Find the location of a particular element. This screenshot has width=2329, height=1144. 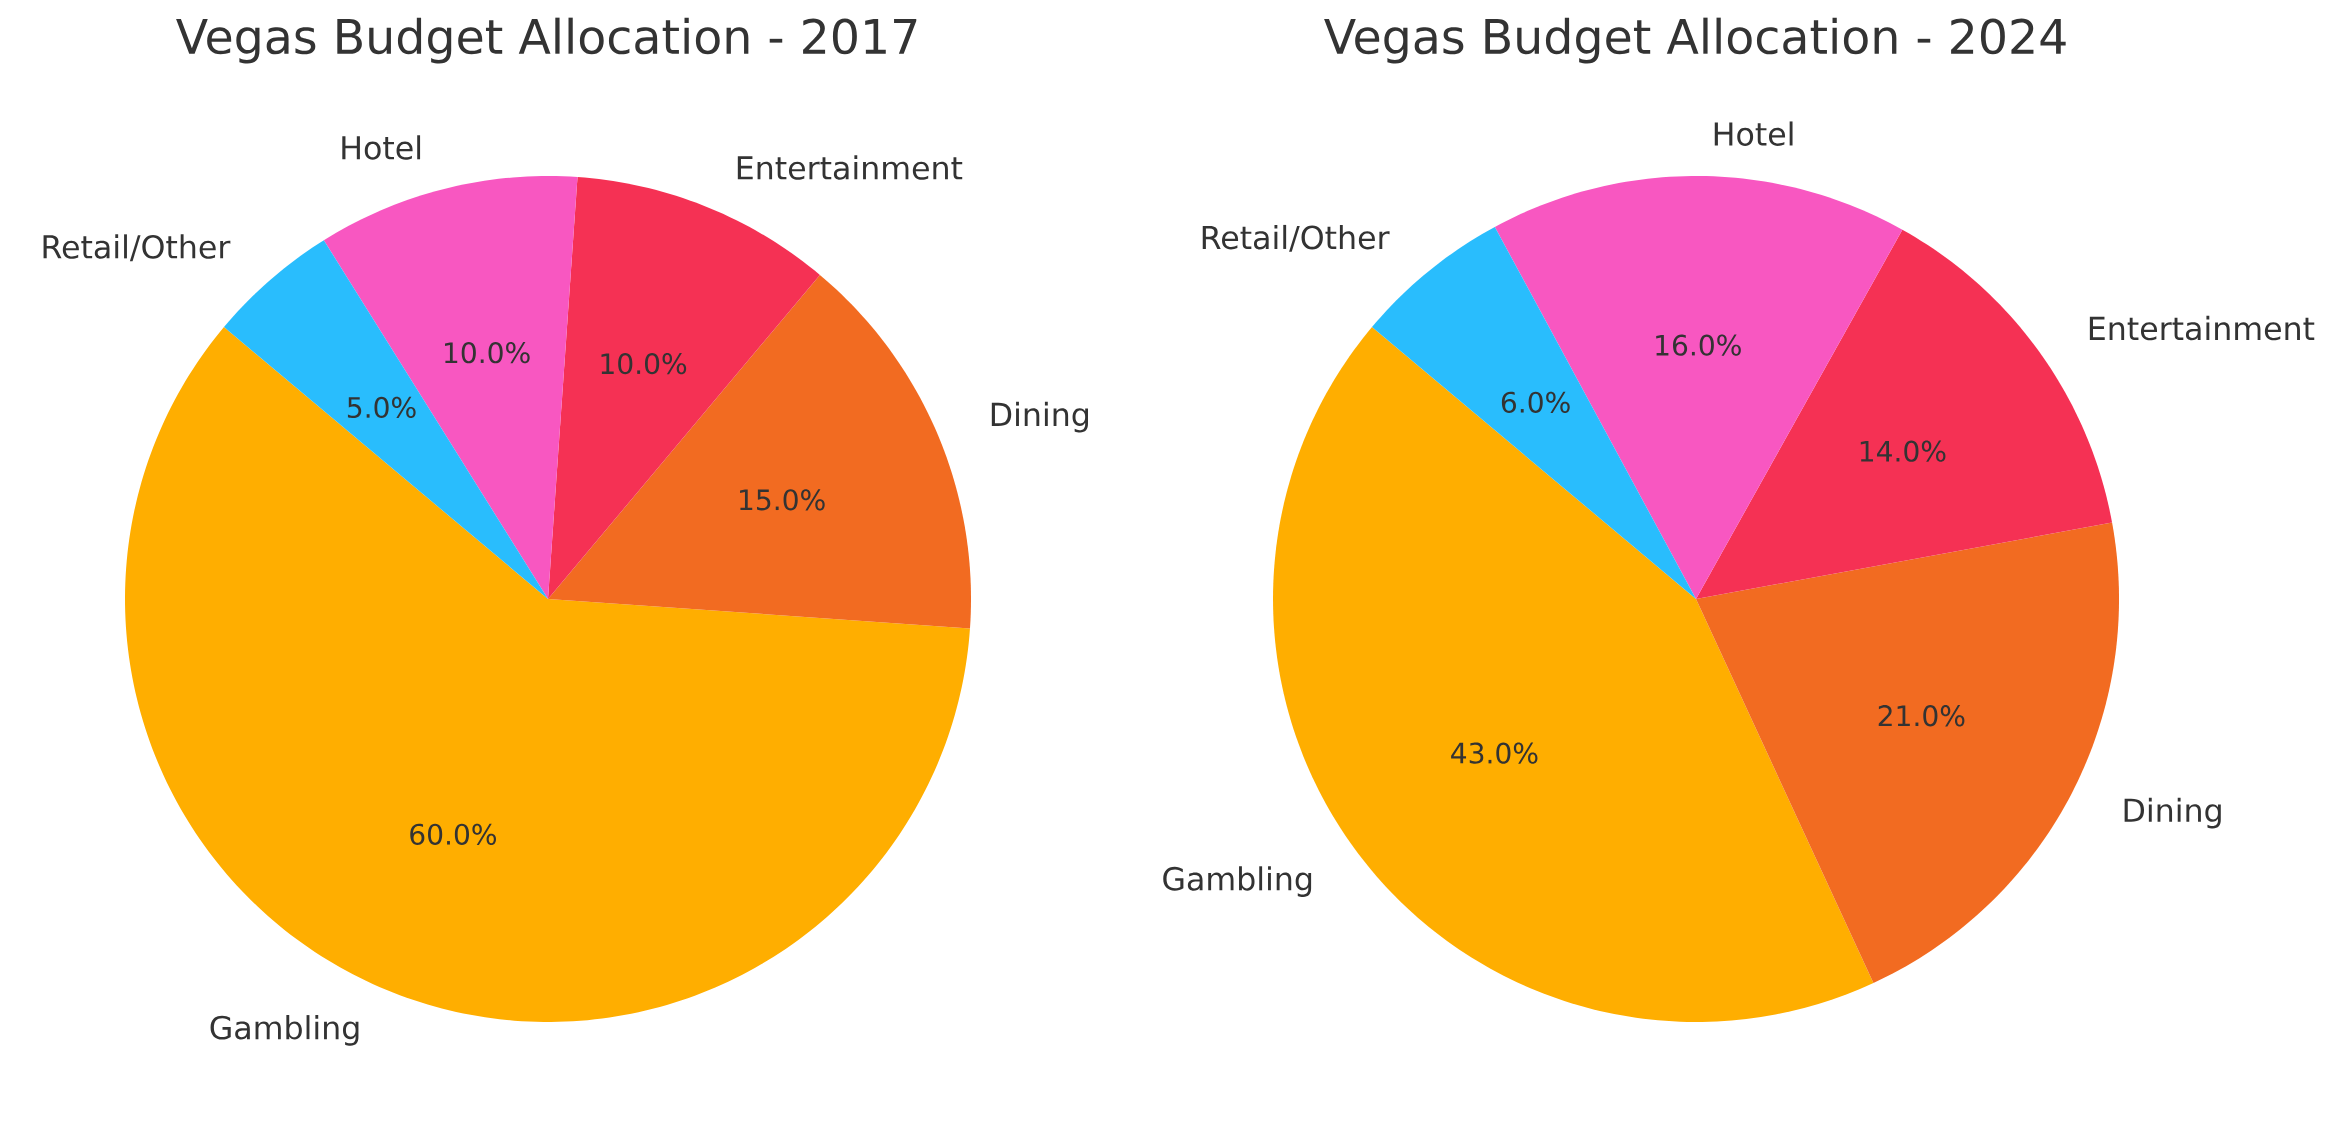

data-label: 16.0% is located at coordinates (1698, 345).